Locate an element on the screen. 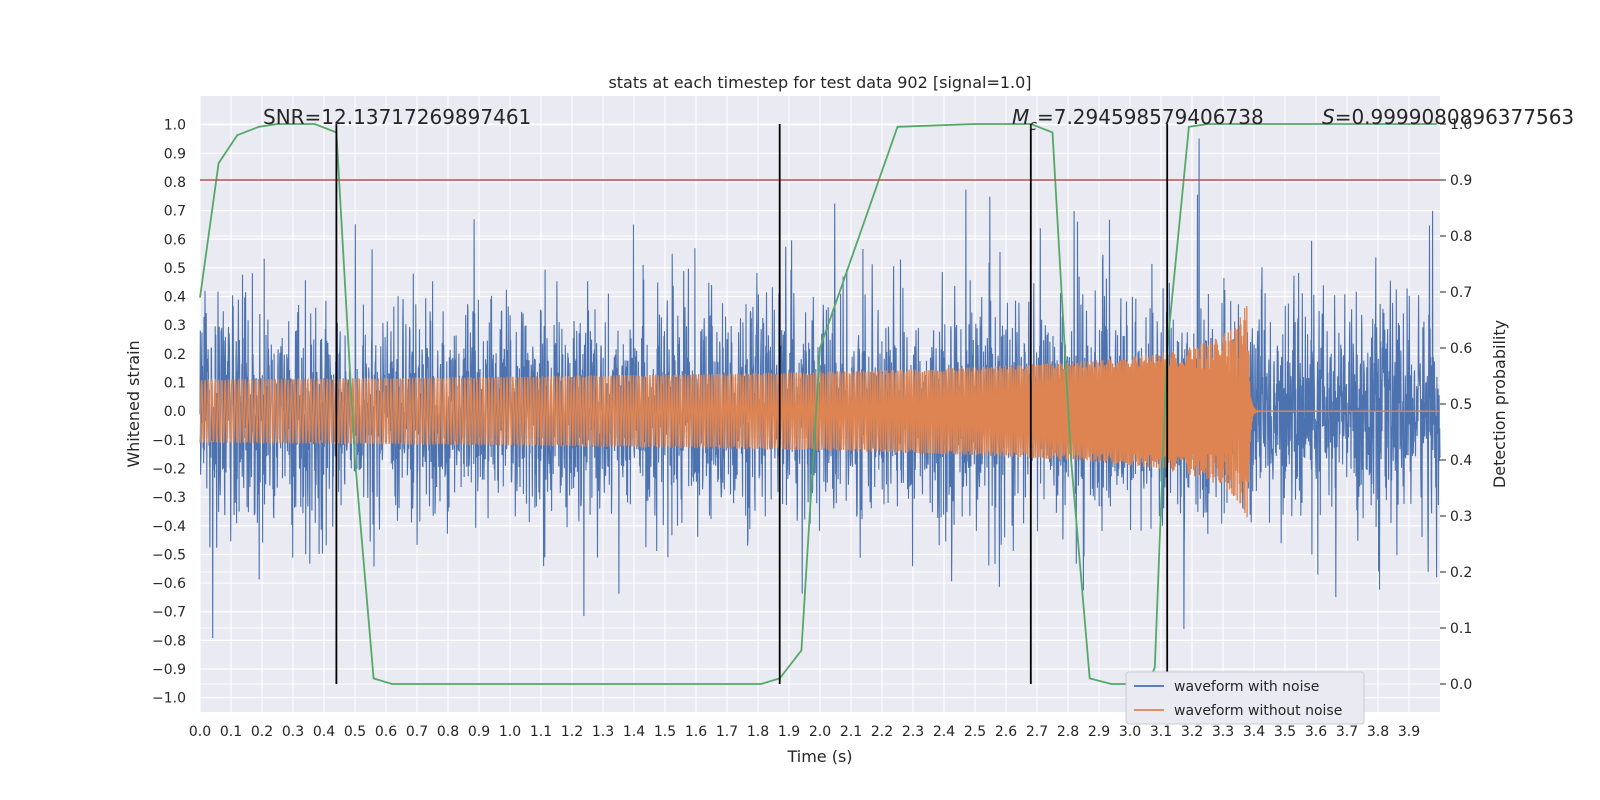 This screenshot has height=800, width=1600. y-tick-label: −0.7 is located at coordinates (169, 613).